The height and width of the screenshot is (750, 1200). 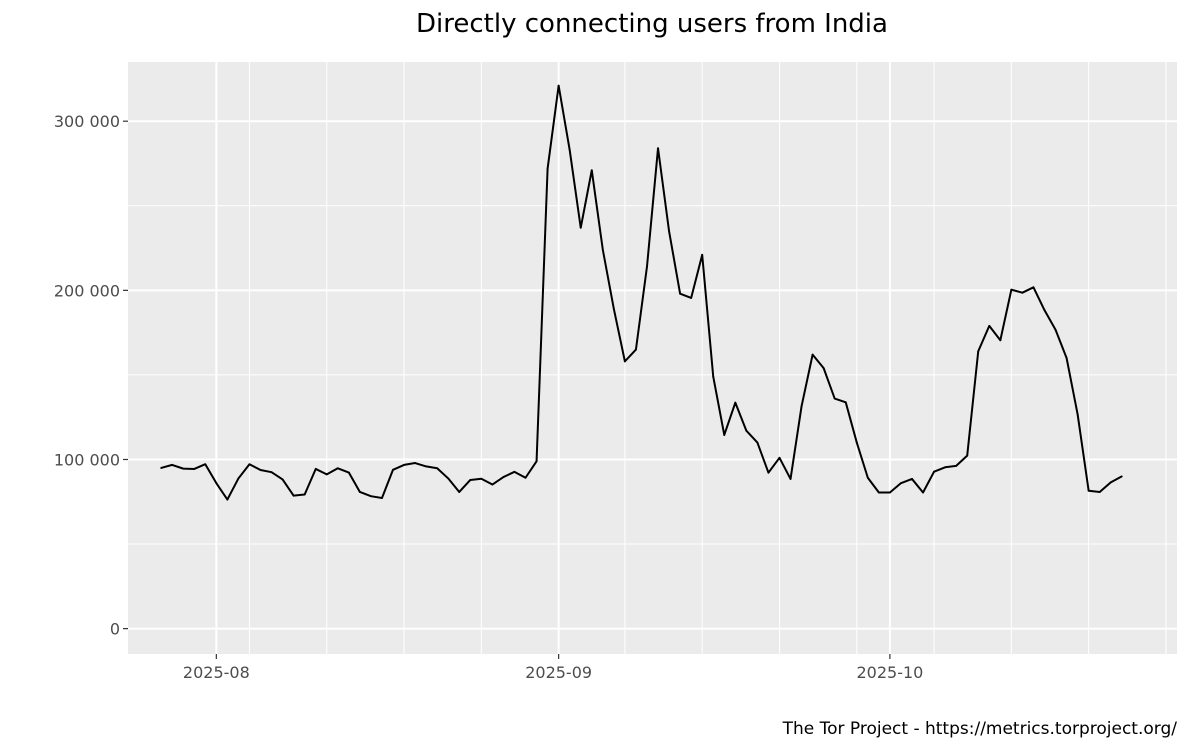 I want to click on y-tick-label: 300 000, so click(x=87, y=121).